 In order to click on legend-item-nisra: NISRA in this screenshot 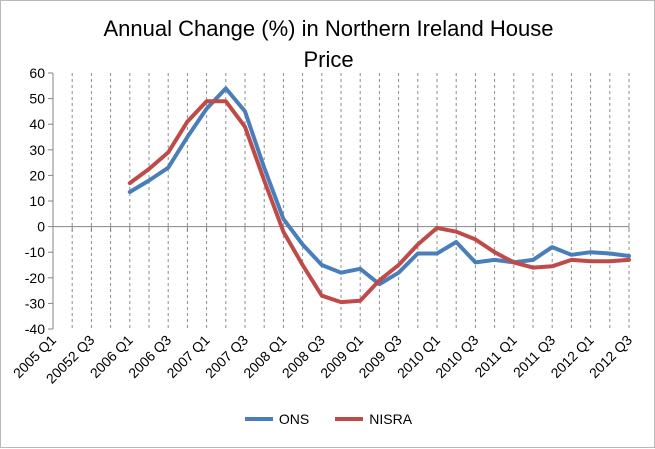, I will do `click(373, 419)`.